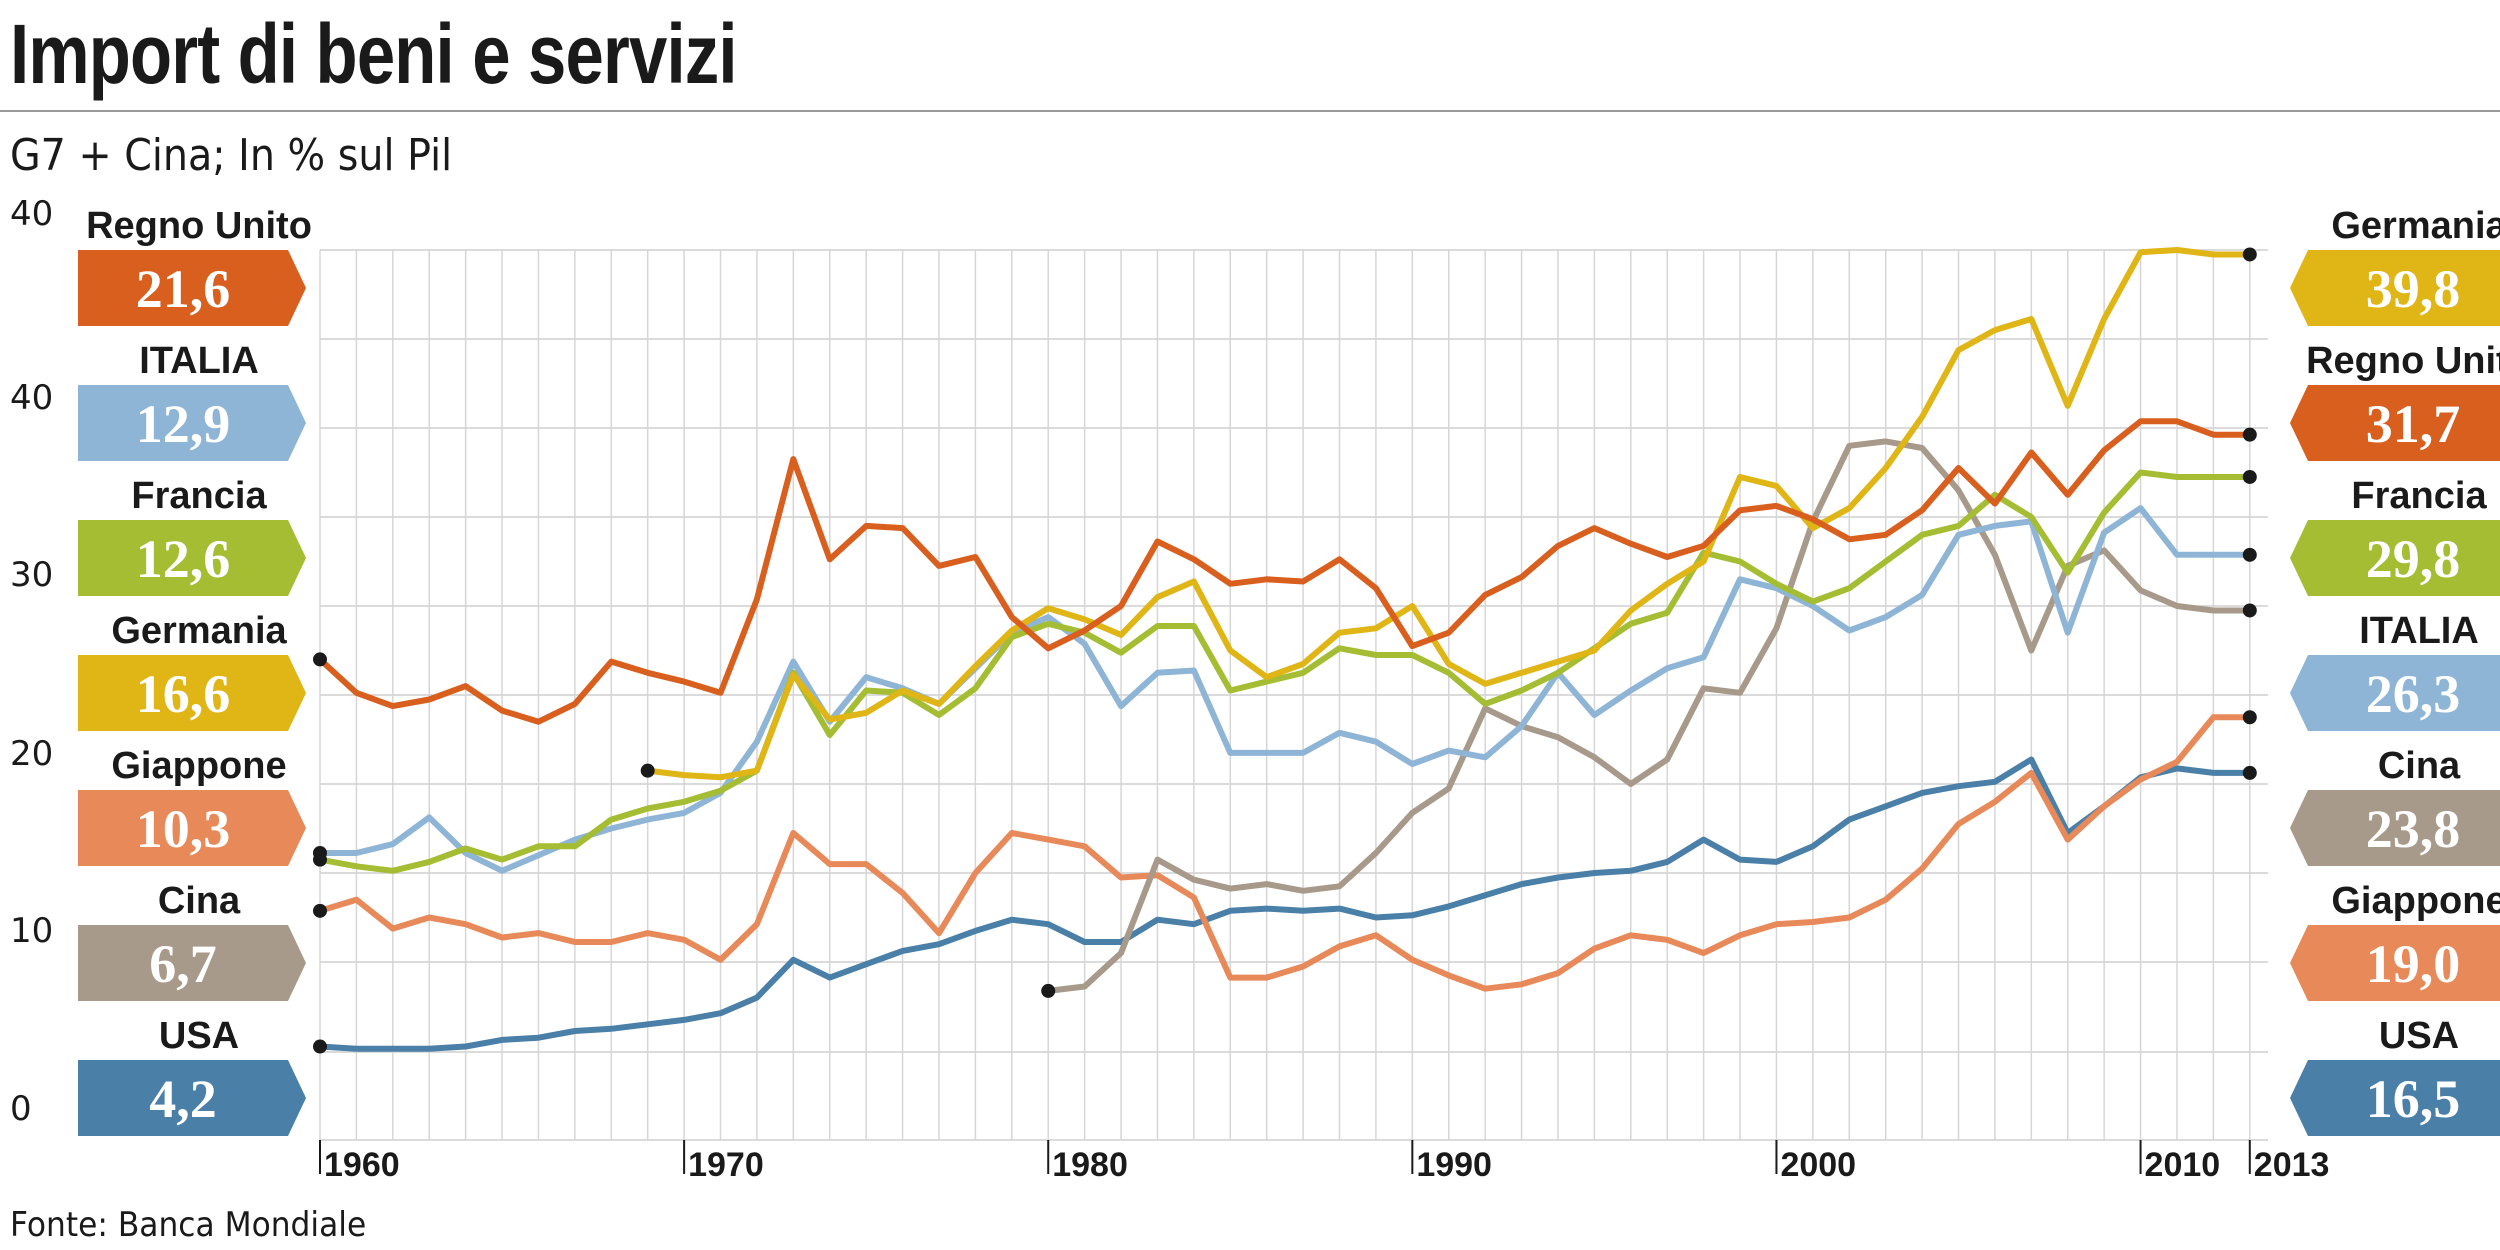 Image resolution: width=2500 pixels, height=1250 pixels. I want to click on left-tag-francia: Francia 12,6, so click(192, 535).